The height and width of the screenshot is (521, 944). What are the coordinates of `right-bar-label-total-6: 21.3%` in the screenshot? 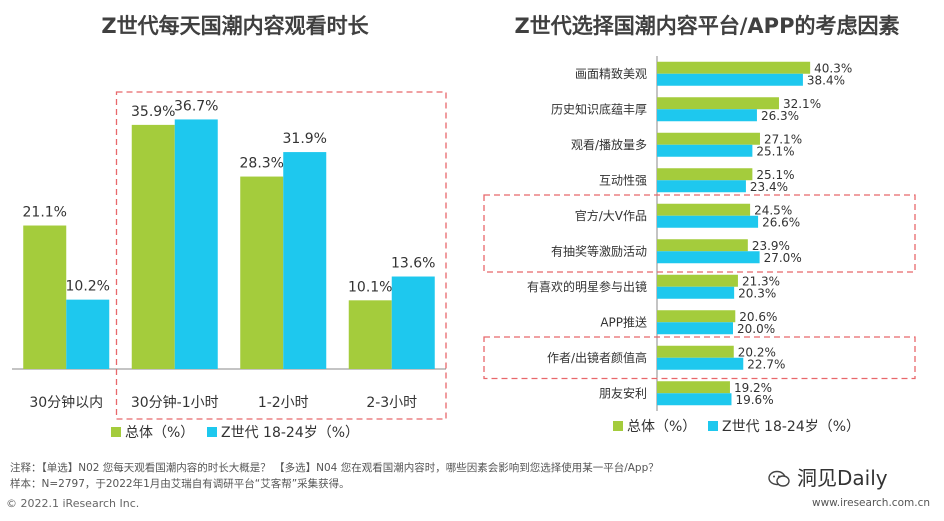 It's located at (761, 281).